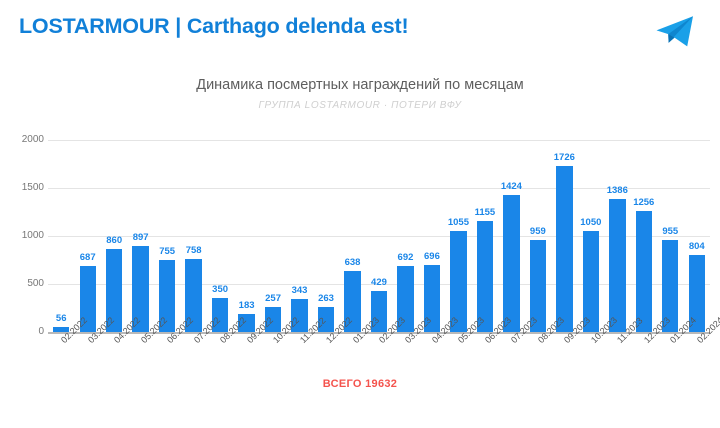  Describe the element at coordinates (167, 251) in the screenshot. I see `bar-value-label: 755` at that location.